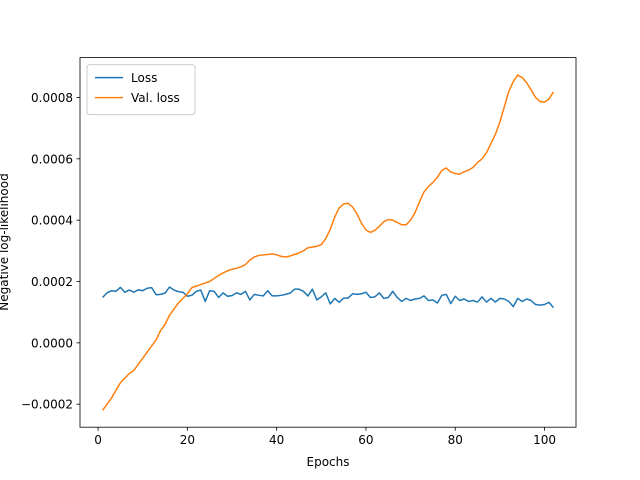  Describe the element at coordinates (5, 241) in the screenshot. I see `y-axis-label: Negative log-likelihood` at that location.